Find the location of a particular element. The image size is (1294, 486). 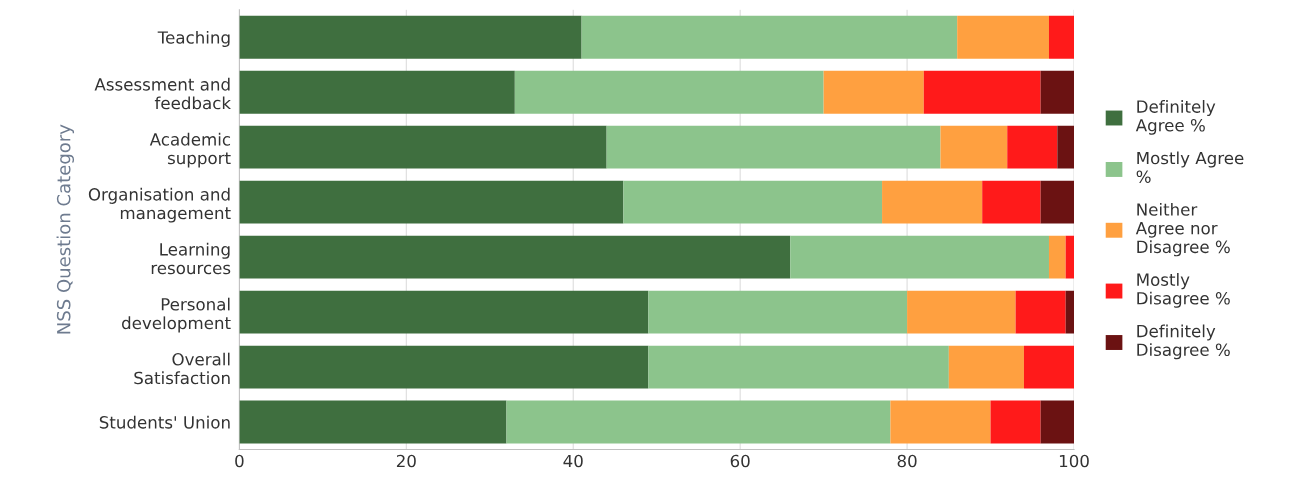

x-tick-label: 80 is located at coordinates (907, 461).